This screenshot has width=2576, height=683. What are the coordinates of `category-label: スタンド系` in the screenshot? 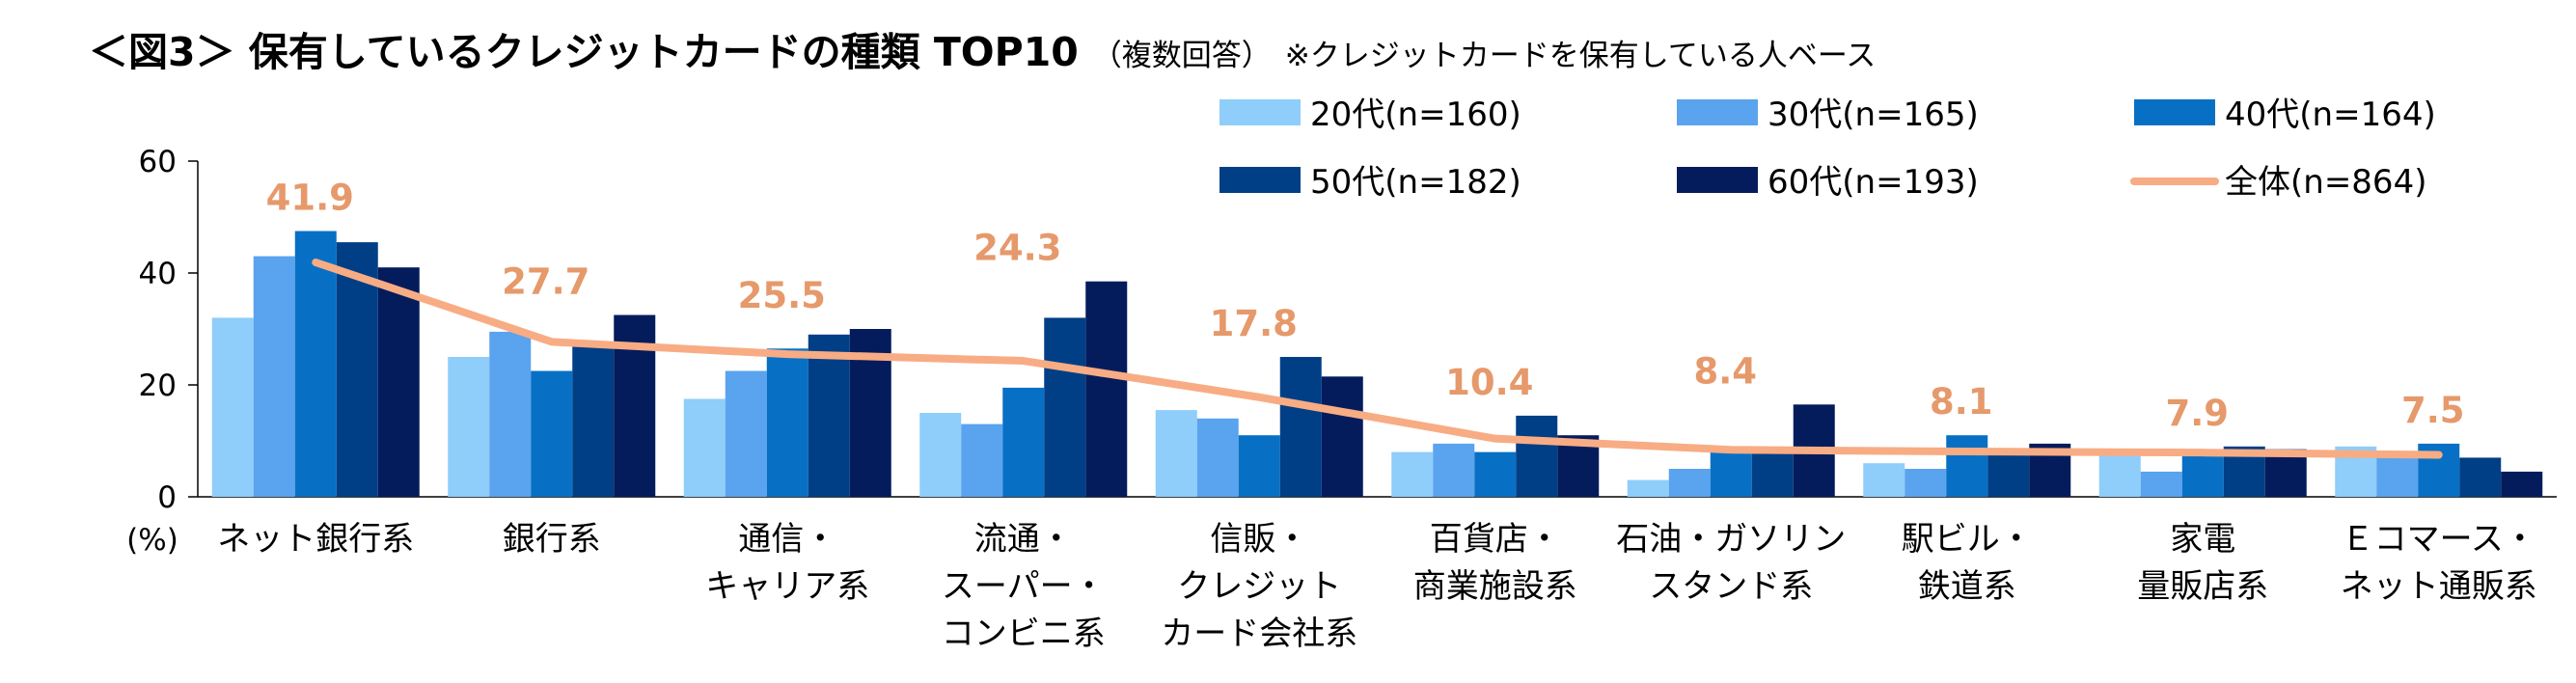 It's located at (1731, 586).